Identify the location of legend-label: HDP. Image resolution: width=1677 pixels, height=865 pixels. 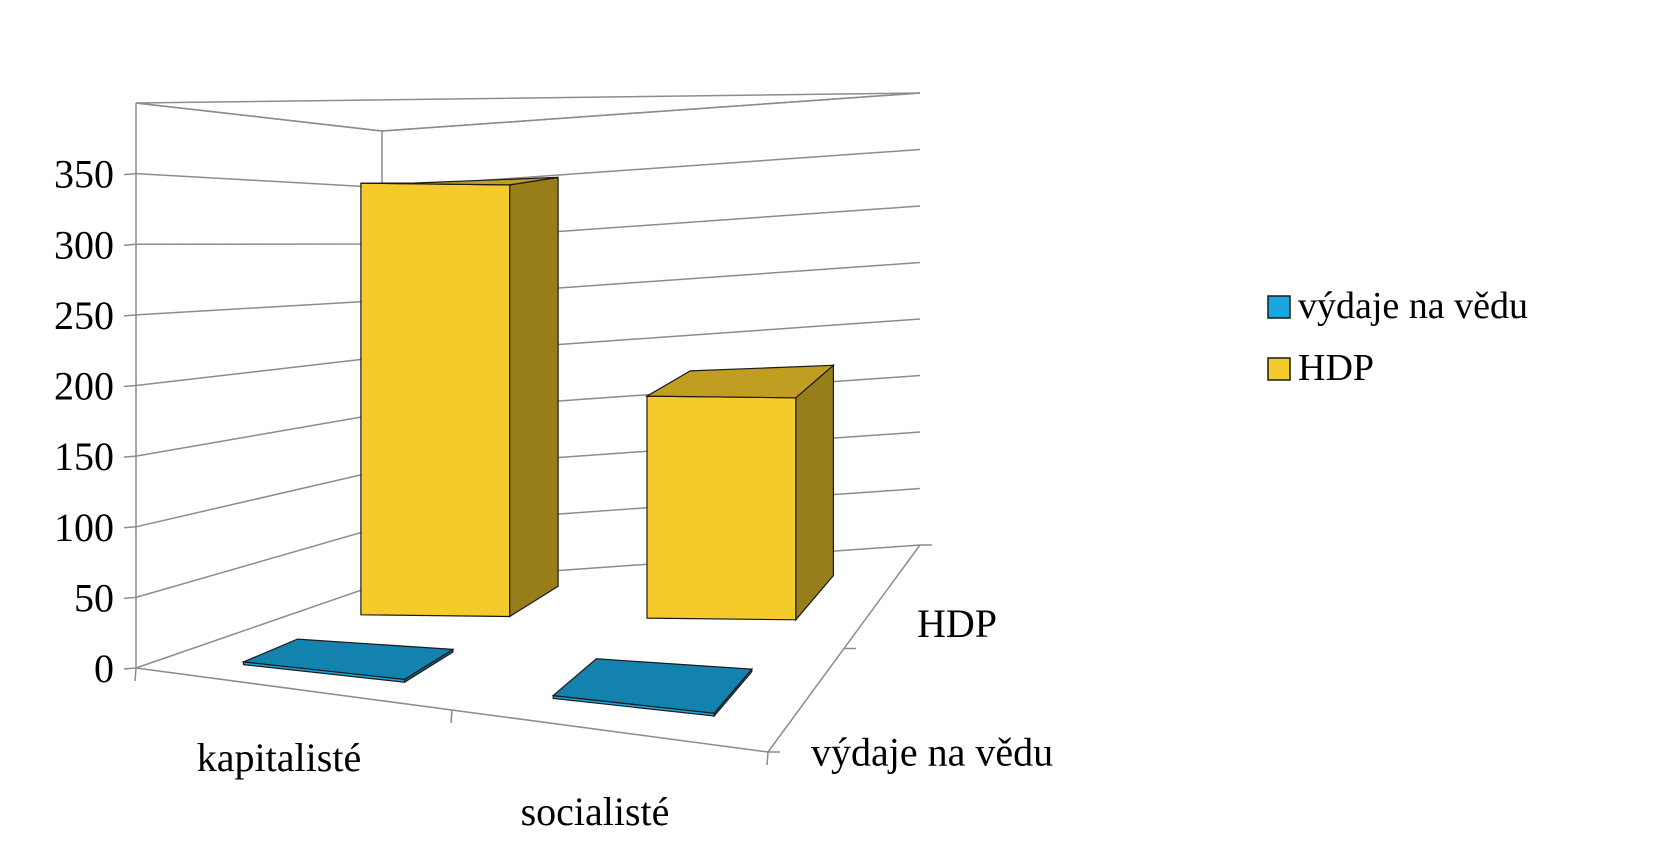
(1336, 368).